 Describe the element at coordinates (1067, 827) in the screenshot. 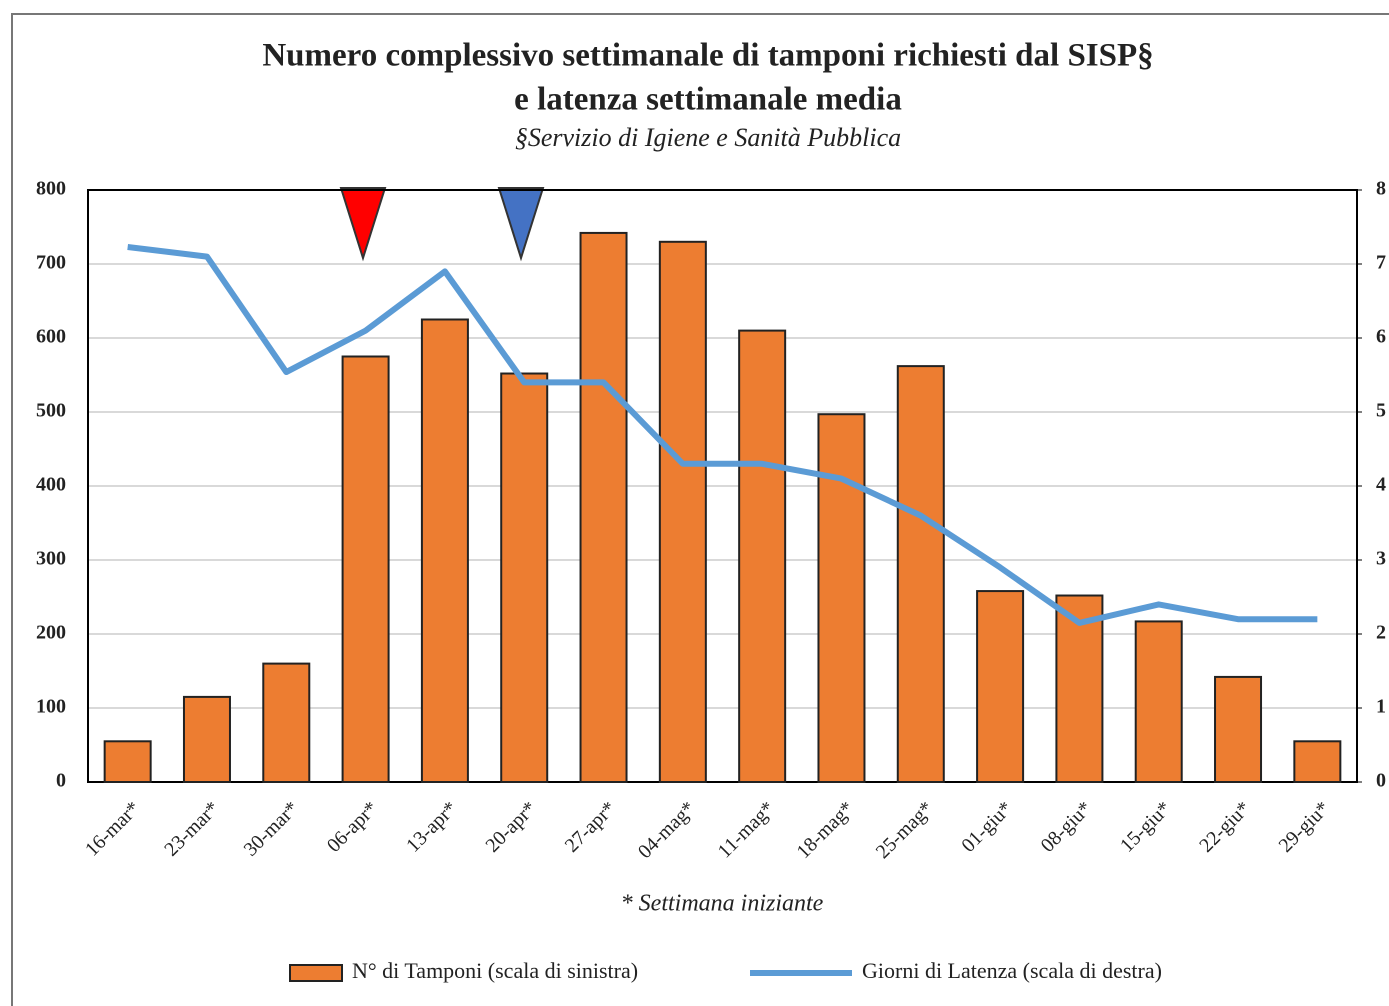

I see `x-tick-label: 08-giu*` at that location.